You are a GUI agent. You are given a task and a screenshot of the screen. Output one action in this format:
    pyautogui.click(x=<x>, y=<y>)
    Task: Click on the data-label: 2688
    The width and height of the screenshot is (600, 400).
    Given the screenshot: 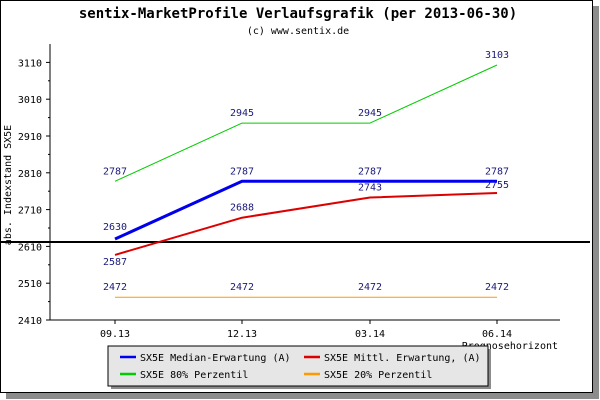 What is the action you would take?
    pyautogui.click(x=242, y=208)
    